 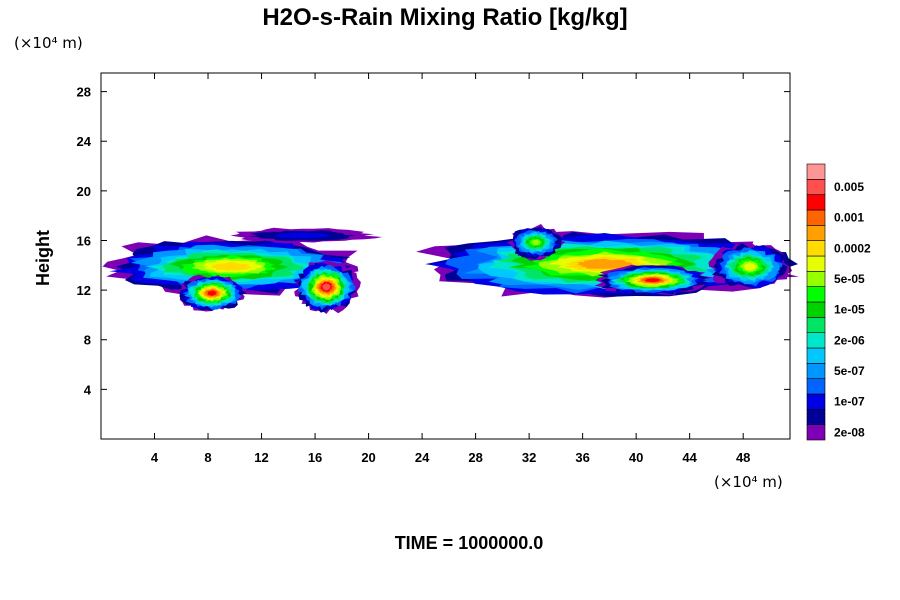 What do you see at coordinates (849, 371) in the screenshot?
I see `legend-label: 5e-07` at bounding box center [849, 371].